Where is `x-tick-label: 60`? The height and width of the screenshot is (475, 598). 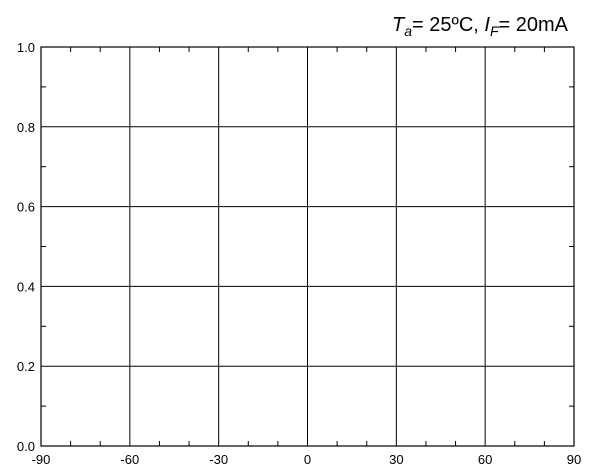 x-tick-label: 60 is located at coordinates (485, 459).